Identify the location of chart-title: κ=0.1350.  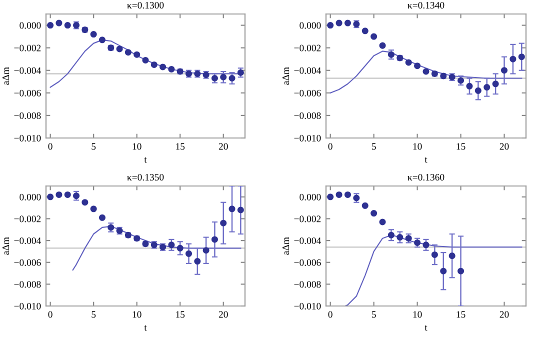
(145, 177).